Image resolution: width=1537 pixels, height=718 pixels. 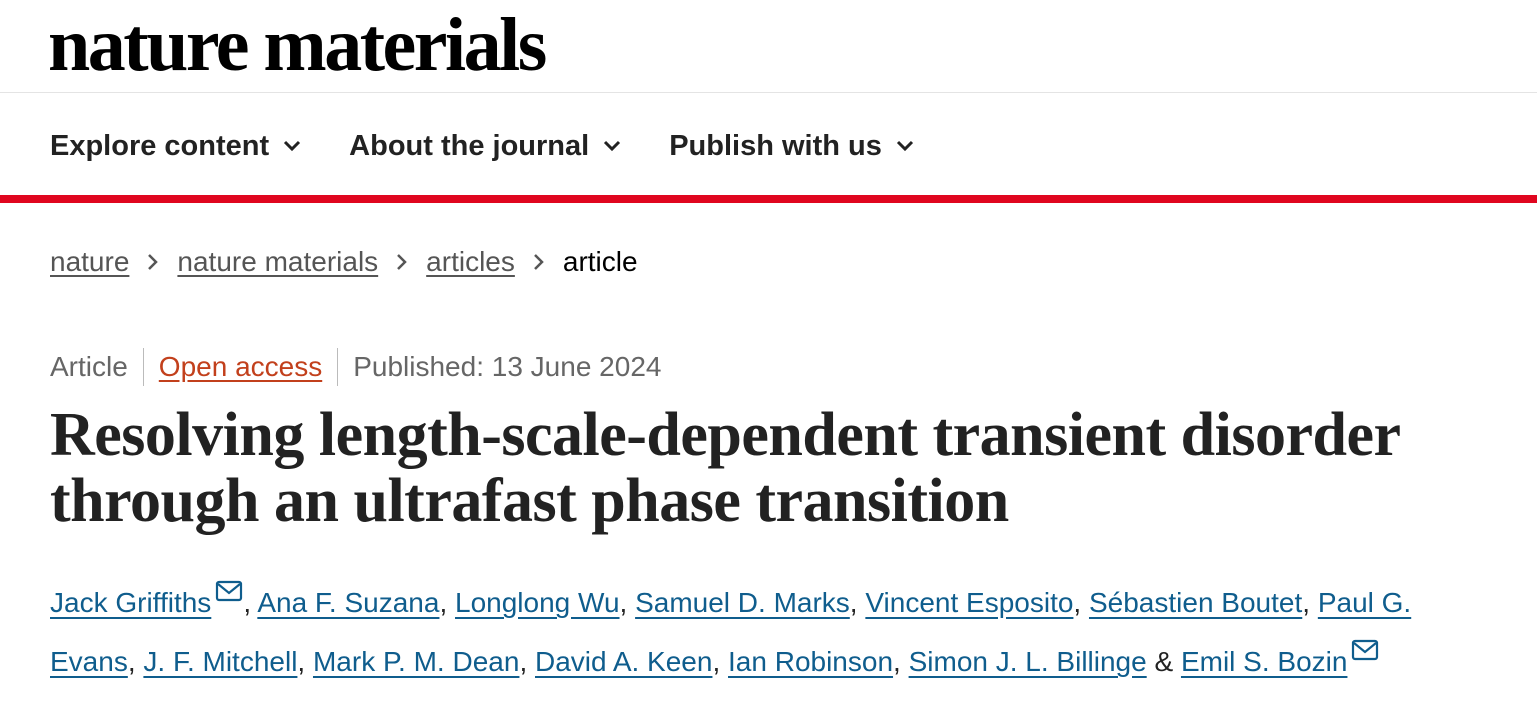 I want to click on author-link: Mark P. M. Dean, so click(x=416, y=661).